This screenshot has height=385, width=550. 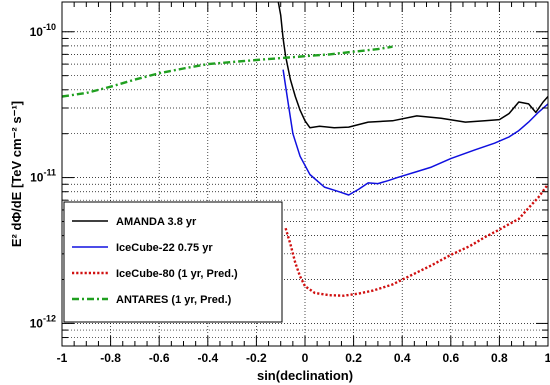 I want to click on x-tick-label: -1, so click(x=62, y=358).